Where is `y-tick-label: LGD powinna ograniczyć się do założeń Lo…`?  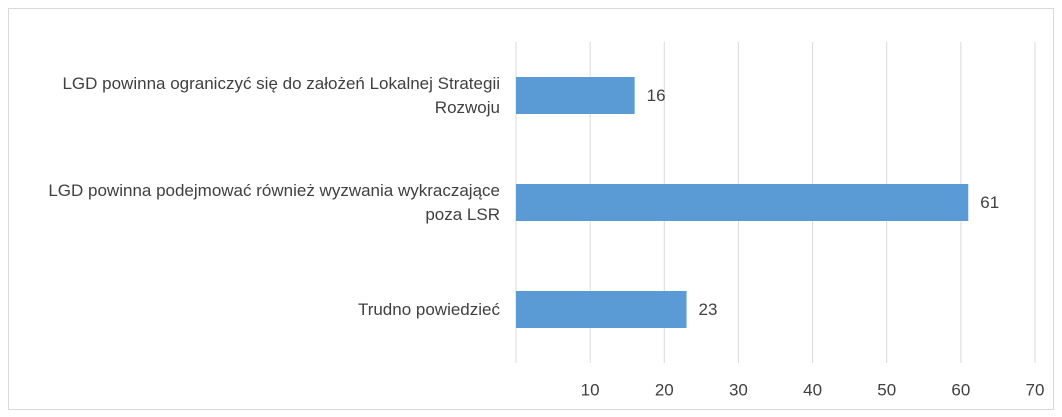
y-tick-label: LGD powinna ograniczyć się do założeń Lo… is located at coordinates (281, 95).